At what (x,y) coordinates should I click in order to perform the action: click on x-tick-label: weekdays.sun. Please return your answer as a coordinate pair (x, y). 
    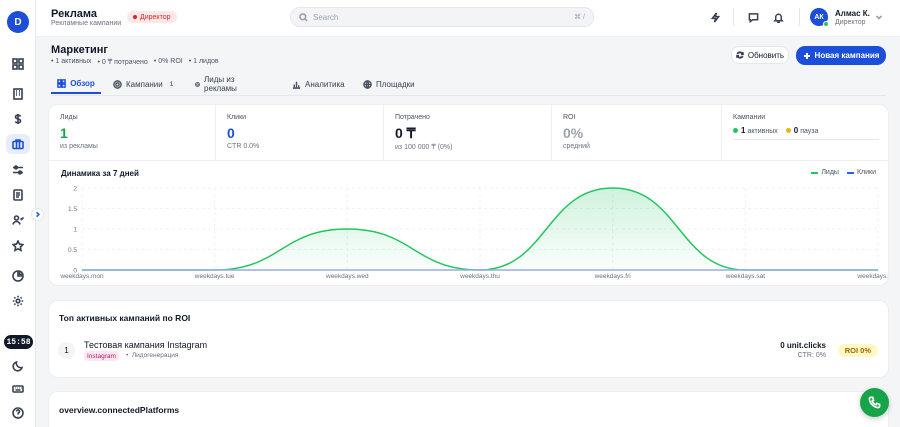
    Looking at the image, I should click on (872, 276).